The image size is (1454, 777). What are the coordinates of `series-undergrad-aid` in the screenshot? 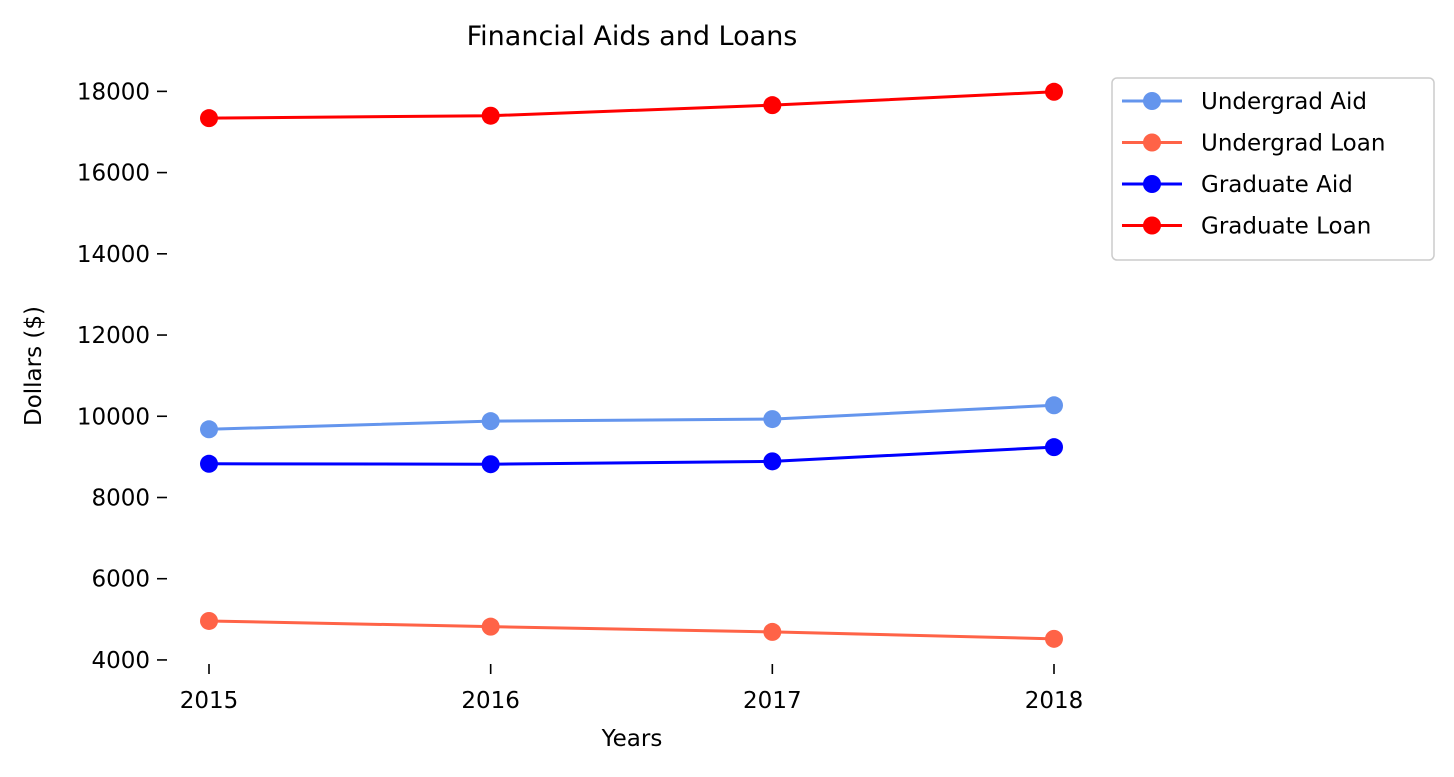 It's located at (631, 417).